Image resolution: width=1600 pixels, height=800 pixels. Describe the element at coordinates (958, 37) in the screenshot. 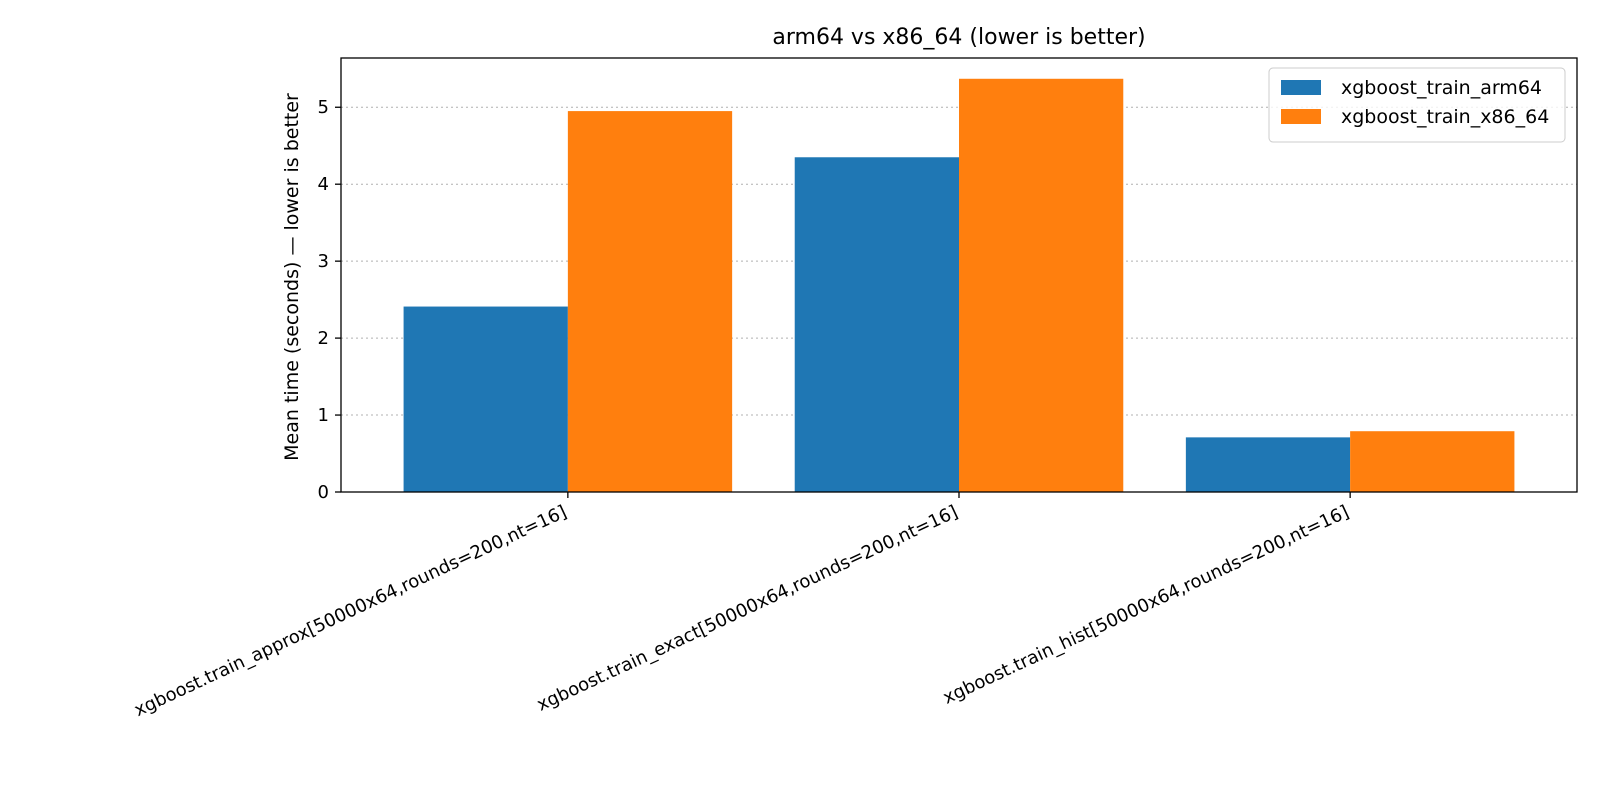

I see `chart-title: arm64 vs x86_64 (lower is better)` at that location.